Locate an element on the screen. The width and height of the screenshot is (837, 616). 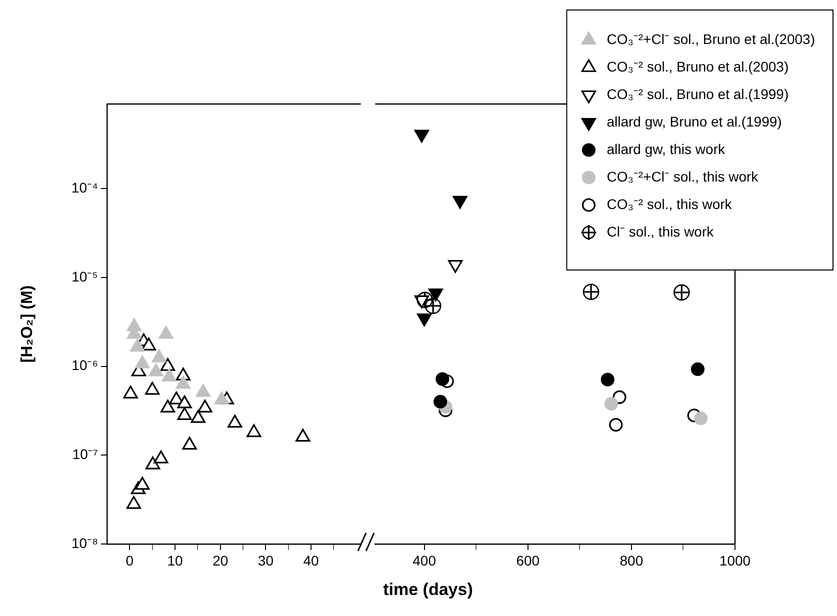
text: CO₃⁻²+Cl⁻ sol., Bruno et al.(2003) is located at coordinates (711, 38).